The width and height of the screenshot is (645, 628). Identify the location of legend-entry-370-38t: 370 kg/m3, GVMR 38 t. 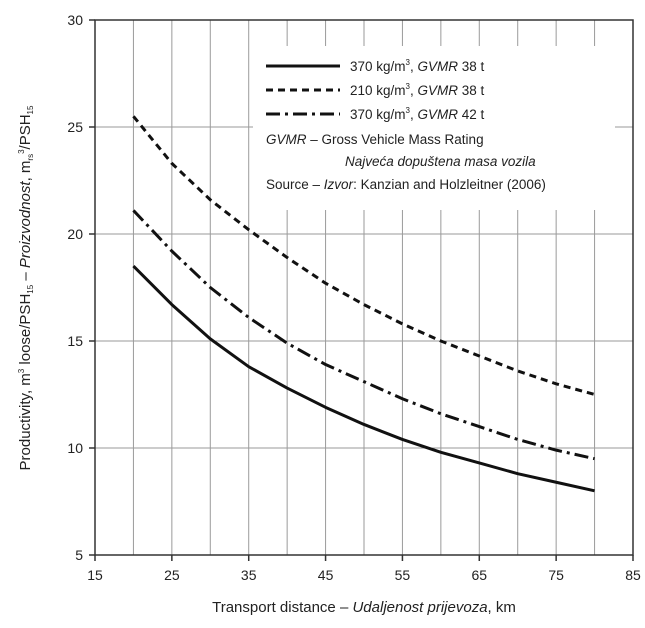
(417, 66).